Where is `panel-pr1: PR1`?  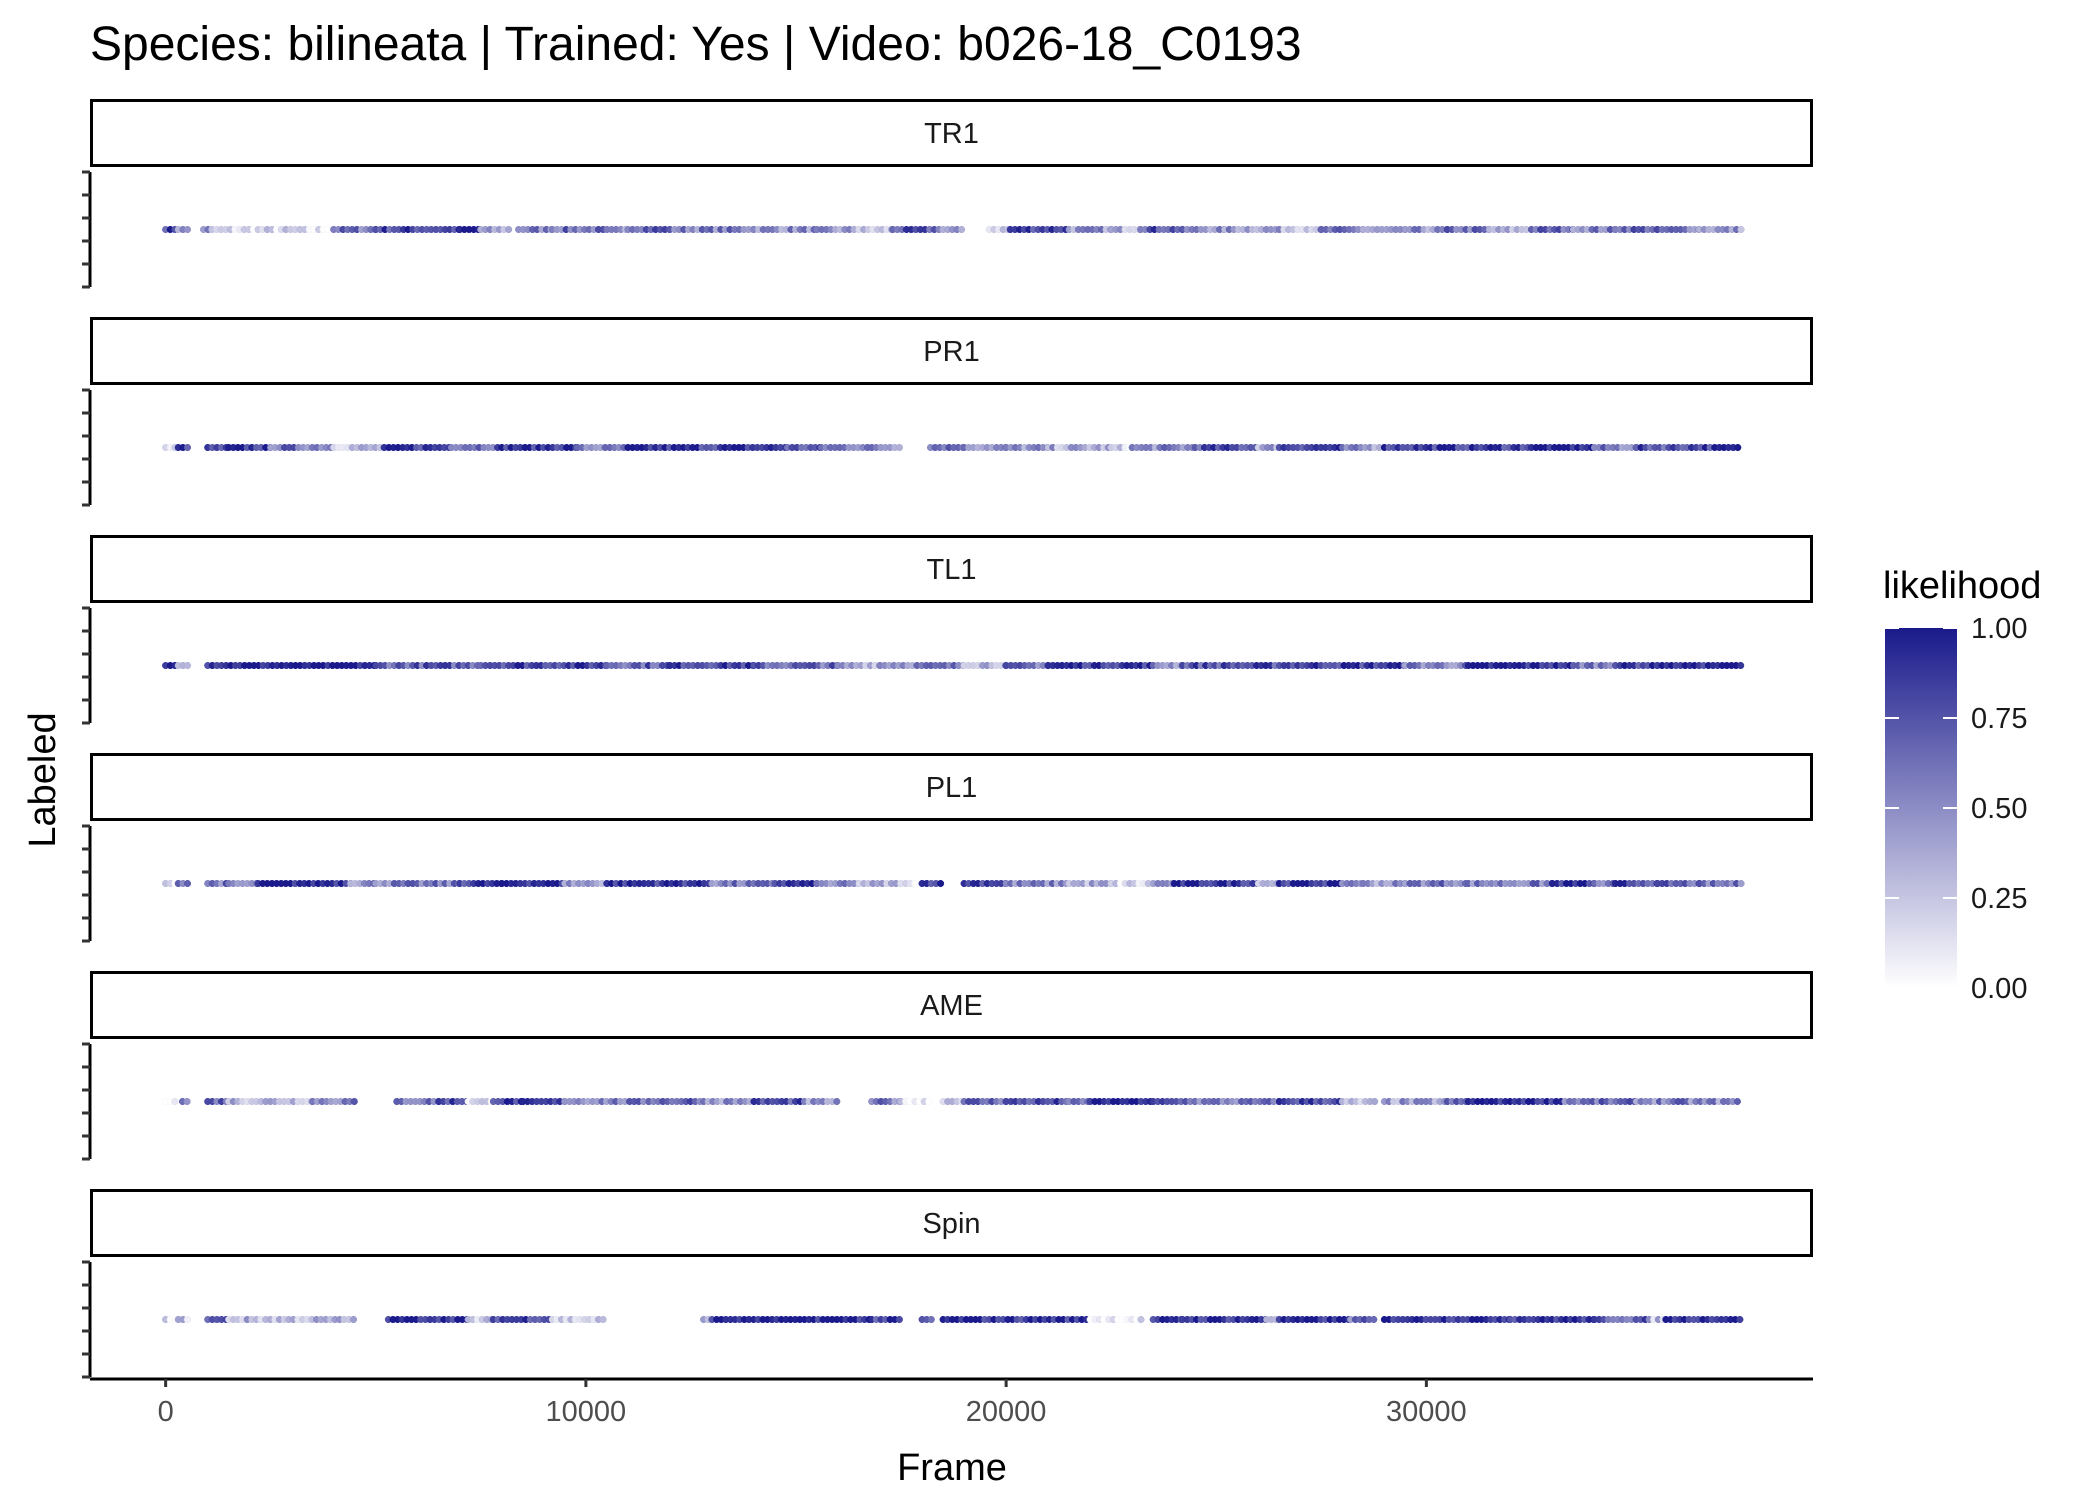 panel-pr1: PR1 is located at coordinates (947, 412).